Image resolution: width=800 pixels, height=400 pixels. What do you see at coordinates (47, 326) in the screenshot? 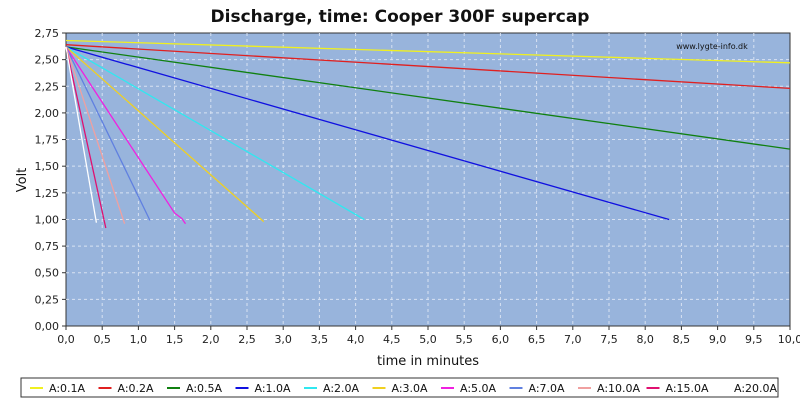
I see `y-tick-label: 0,00` at bounding box center [47, 326].